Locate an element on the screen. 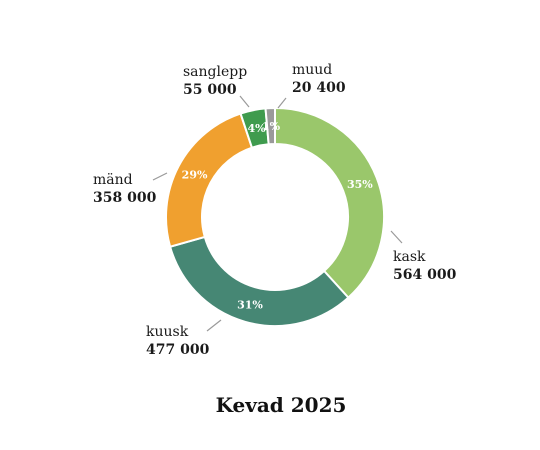 The width and height of the screenshot is (540, 450). leader-line-muud is located at coordinates (282, 103).